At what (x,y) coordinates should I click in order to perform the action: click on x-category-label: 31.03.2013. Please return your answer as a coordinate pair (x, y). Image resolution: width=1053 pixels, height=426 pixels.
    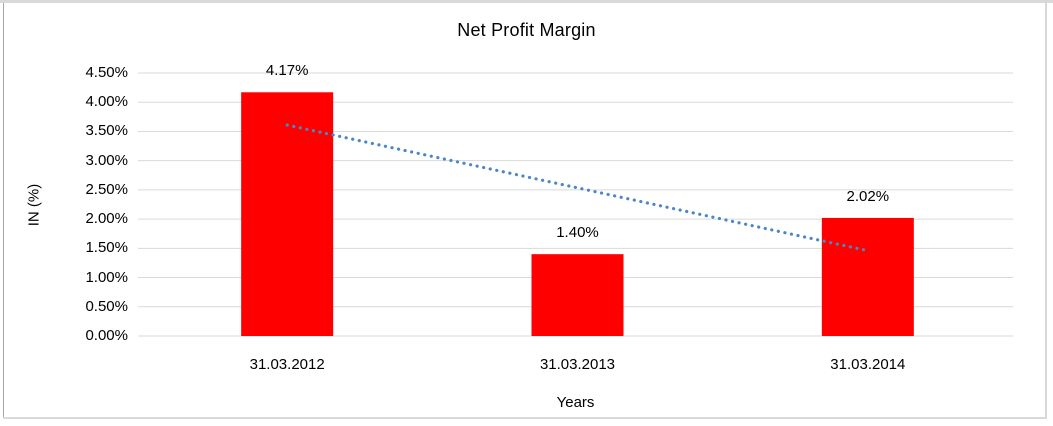
    Looking at the image, I should click on (577, 364).